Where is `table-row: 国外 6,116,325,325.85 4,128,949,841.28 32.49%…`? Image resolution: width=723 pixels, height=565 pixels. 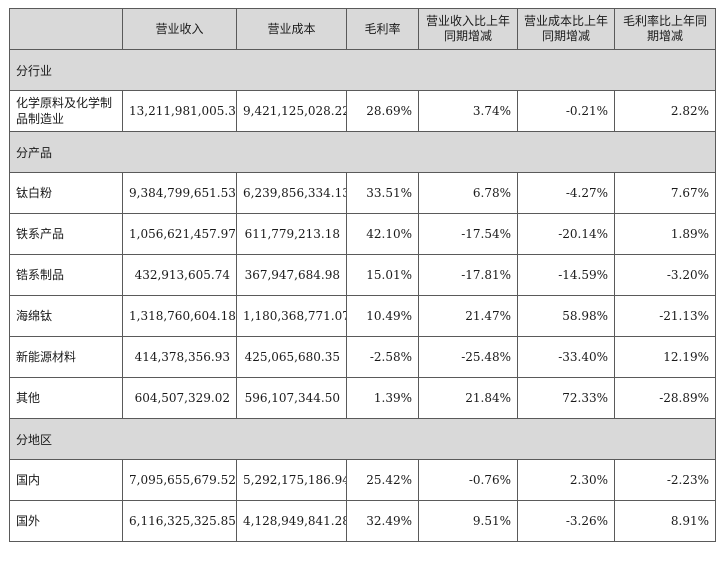
table-row: 国外 6,116,325,325.85 4,128,949,841.28 32.49%… is located at coordinates (362, 521).